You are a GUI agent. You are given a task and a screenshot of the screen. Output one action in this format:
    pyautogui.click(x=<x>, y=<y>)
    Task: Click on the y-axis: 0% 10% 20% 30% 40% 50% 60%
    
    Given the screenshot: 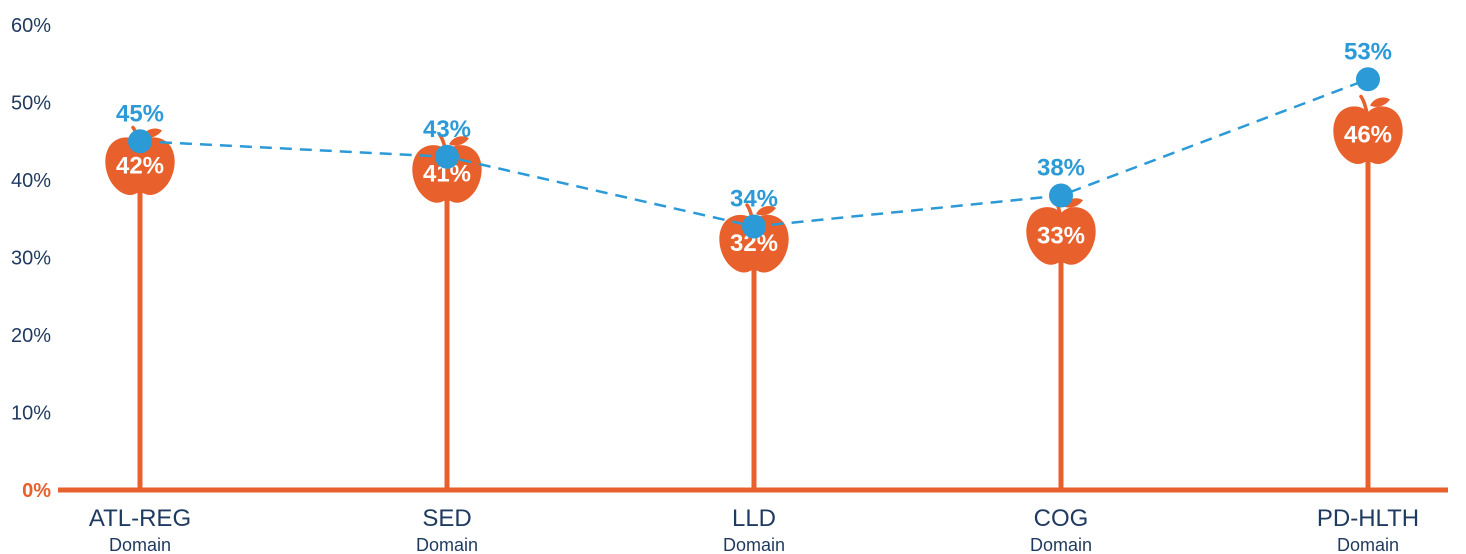 What is the action you would take?
    pyautogui.click(x=31, y=258)
    